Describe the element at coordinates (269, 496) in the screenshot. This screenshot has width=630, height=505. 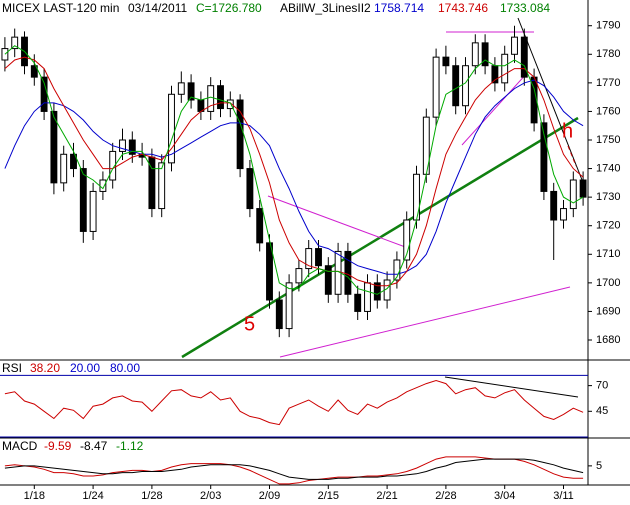
I see `x-tick-label: 2/09` at that location.